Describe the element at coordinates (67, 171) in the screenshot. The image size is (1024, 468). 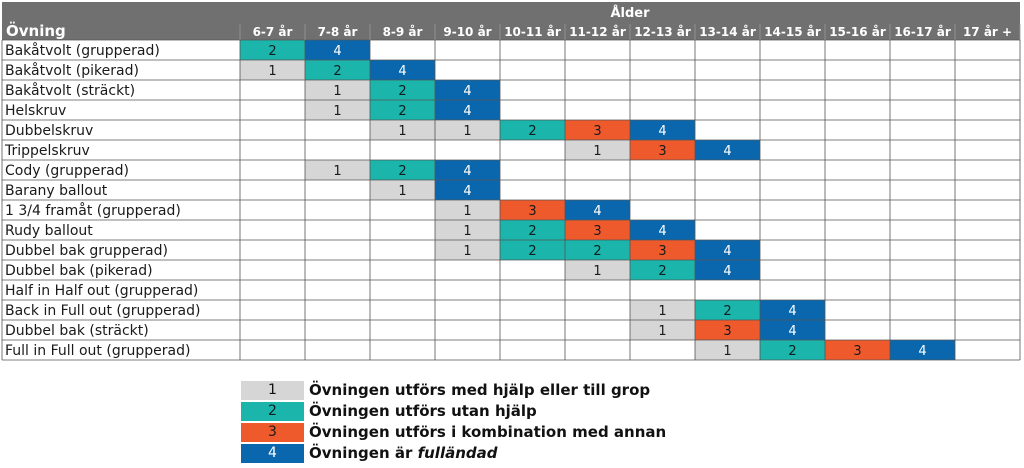
I see `row-label: Cody (grupperad)` at that location.